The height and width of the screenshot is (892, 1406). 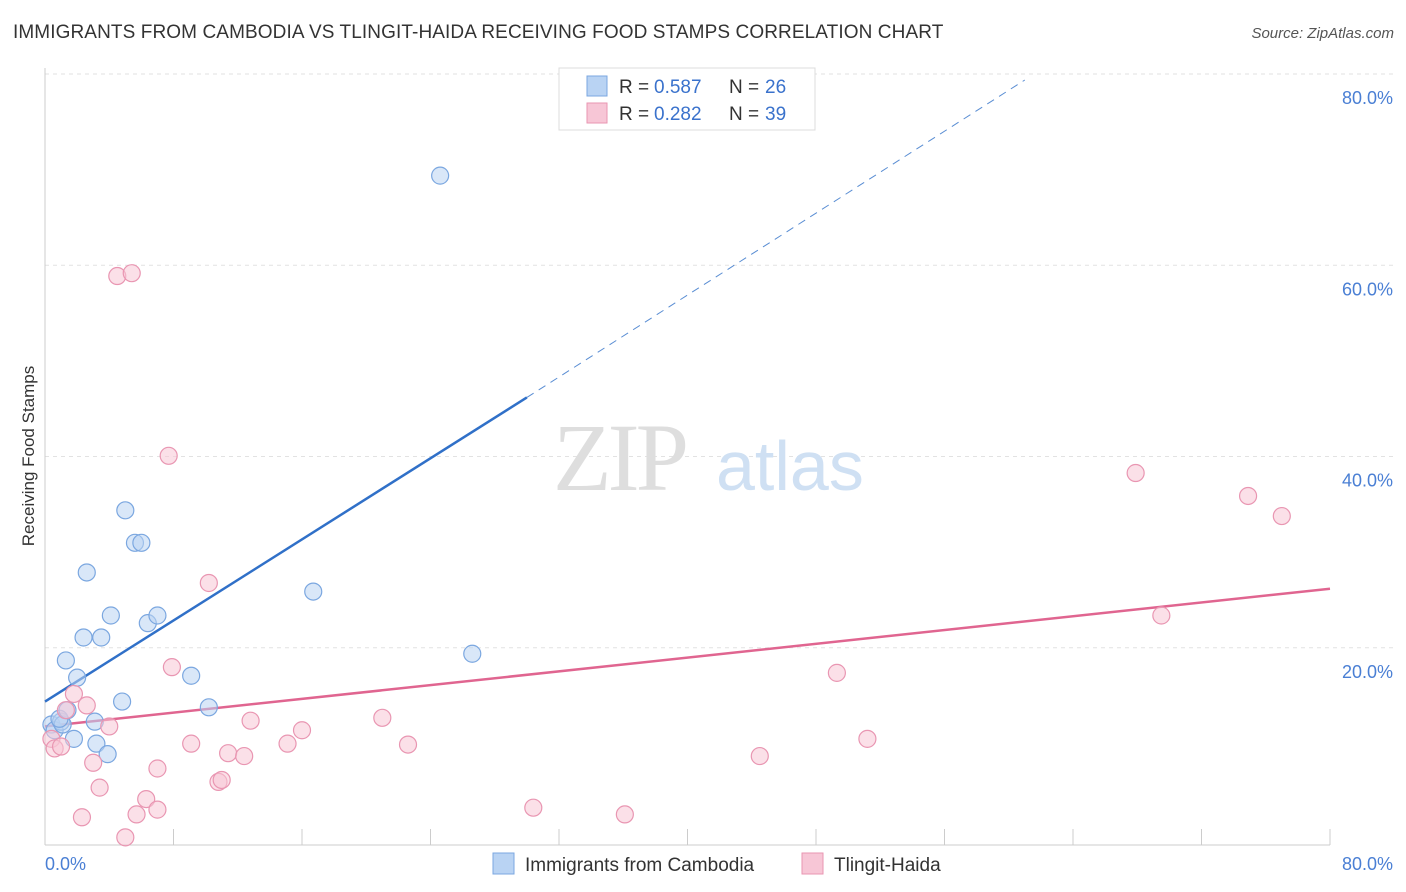 I want to click on series-legend: Immigrants from Cambodia Tlingit-Haida, so click(x=716, y=864).